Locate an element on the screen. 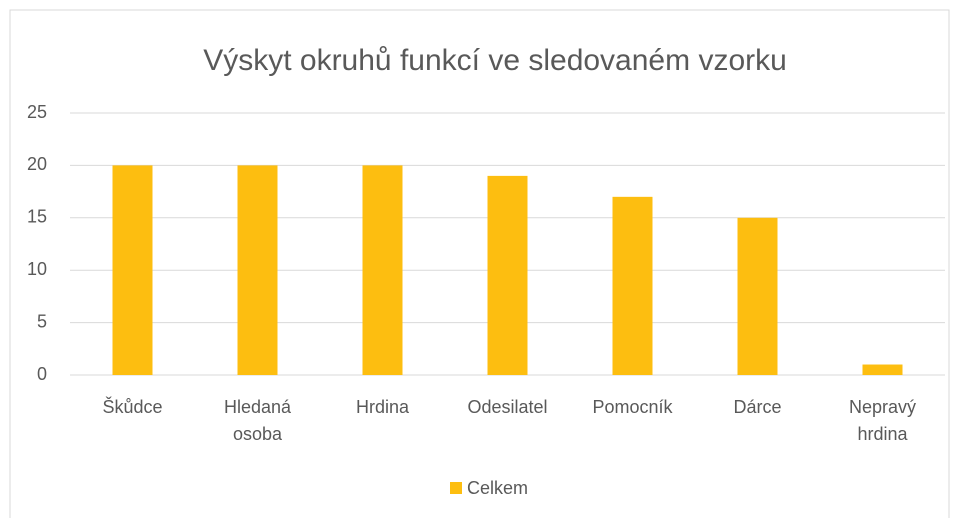 The height and width of the screenshot is (518, 960). y-tick-label: 5 is located at coordinates (42, 321).